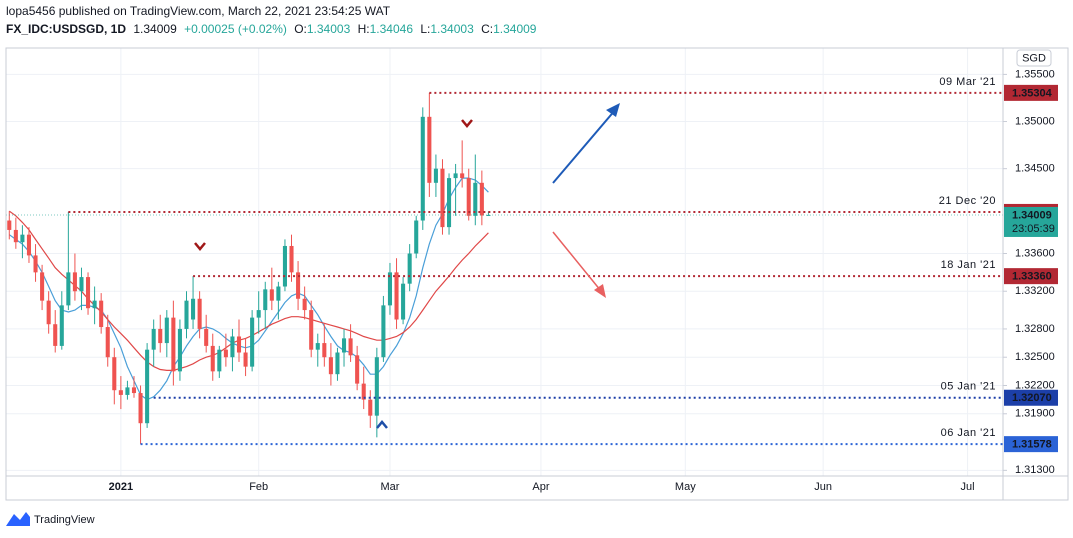 This screenshot has width=1073, height=538. I want to click on x-tick-label: Feb, so click(258, 487).